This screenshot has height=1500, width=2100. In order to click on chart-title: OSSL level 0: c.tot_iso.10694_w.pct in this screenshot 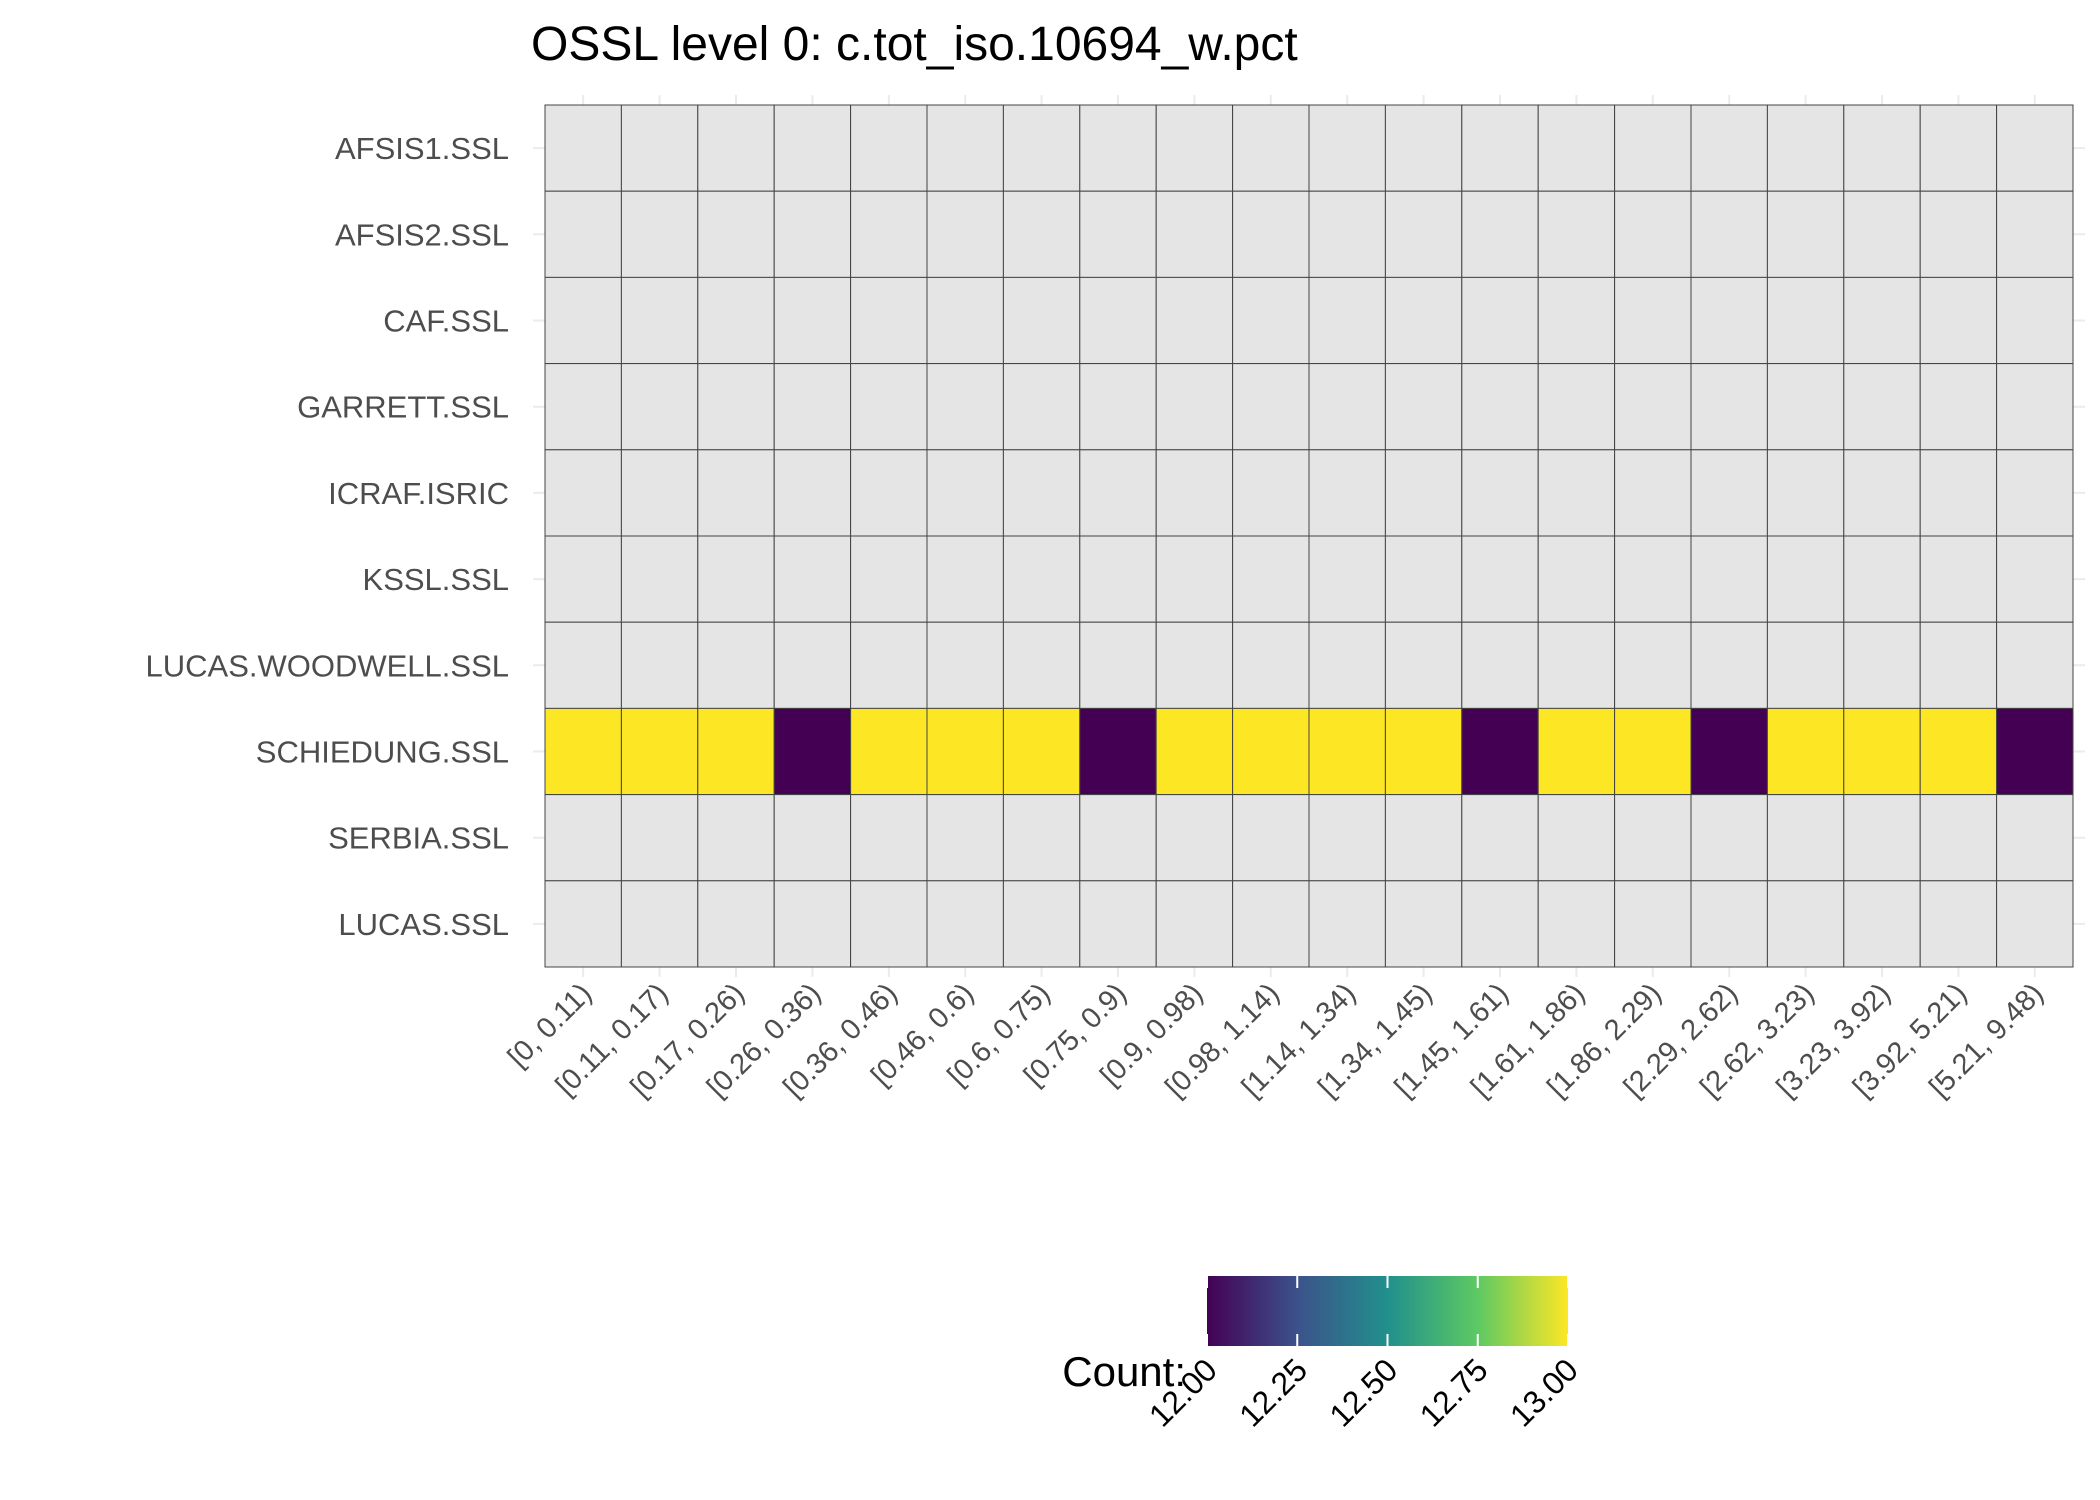, I will do `click(914, 44)`.